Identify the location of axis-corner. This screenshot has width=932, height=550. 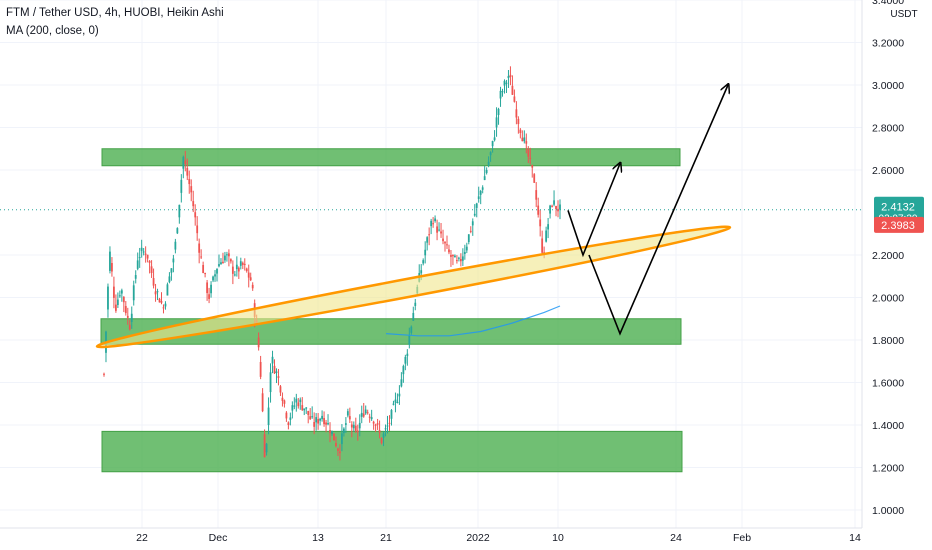
(897, 539).